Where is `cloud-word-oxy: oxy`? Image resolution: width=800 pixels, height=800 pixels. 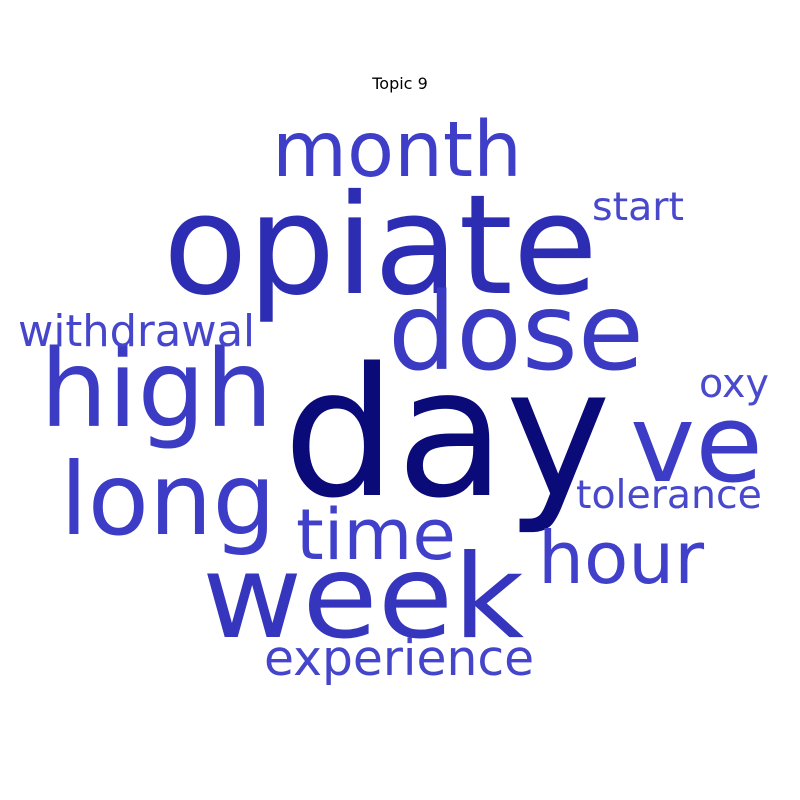 cloud-word-oxy: oxy is located at coordinates (734, 384).